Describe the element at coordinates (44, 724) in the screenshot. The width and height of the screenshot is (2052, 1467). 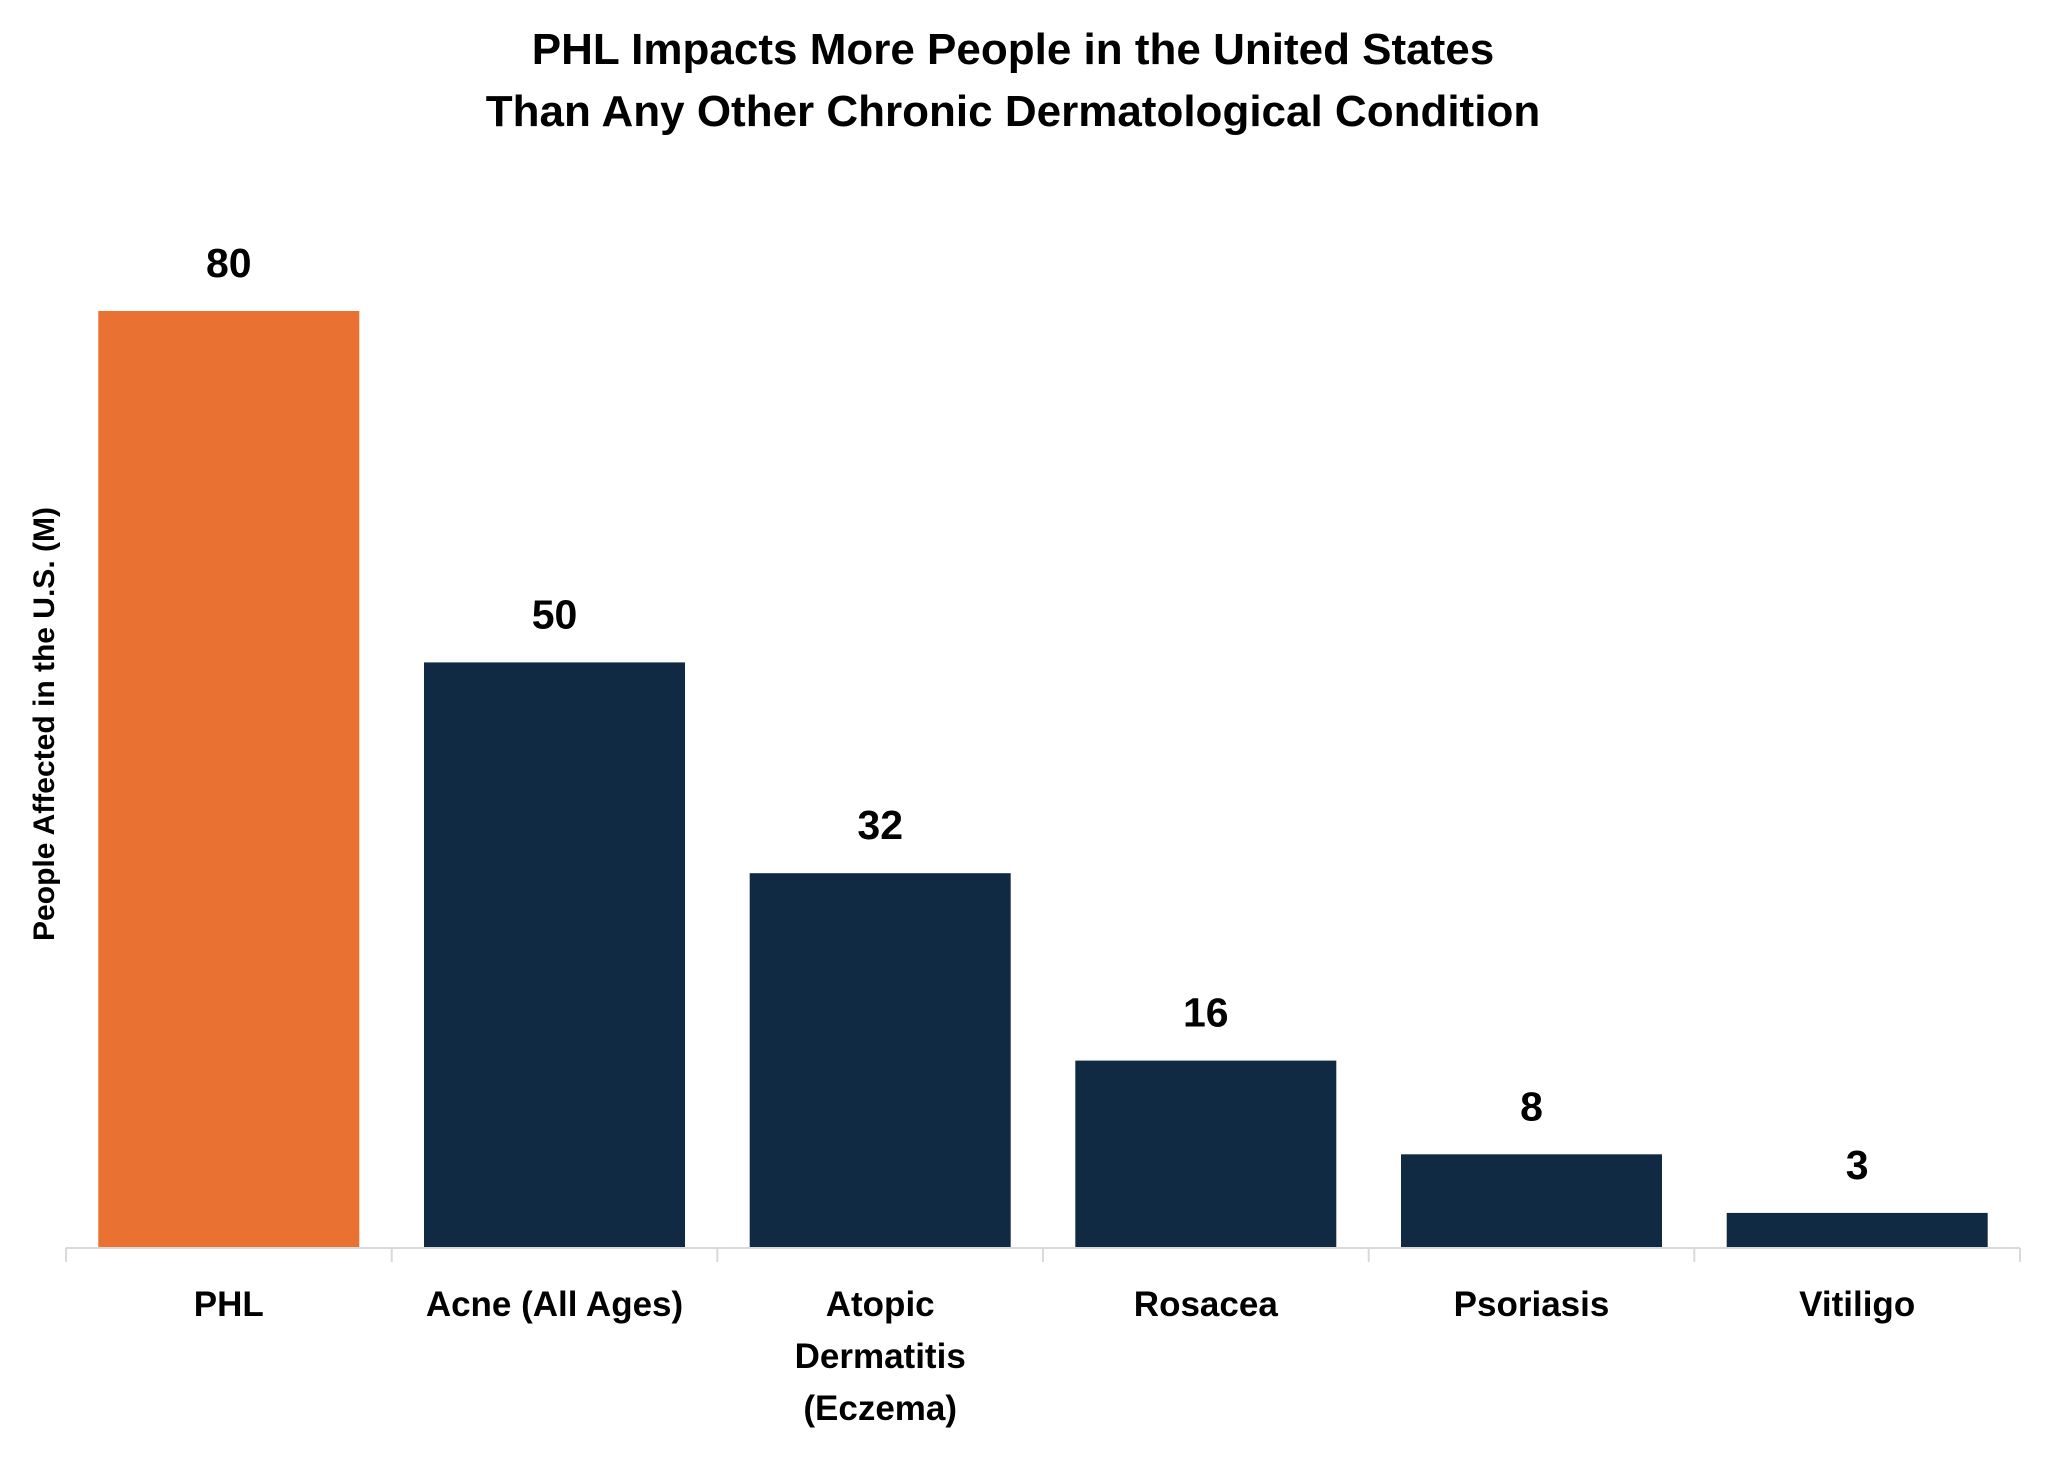
I see `y-axis-title: People Affected in the U.S. (M)` at that location.